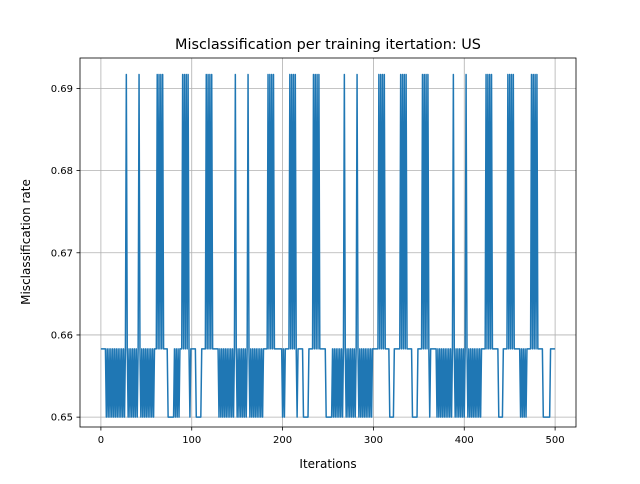 The height and width of the screenshot is (484, 640). What do you see at coordinates (62, 253) in the screenshot?
I see `y-tick-label: 0.67` at bounding box center [62, 253].